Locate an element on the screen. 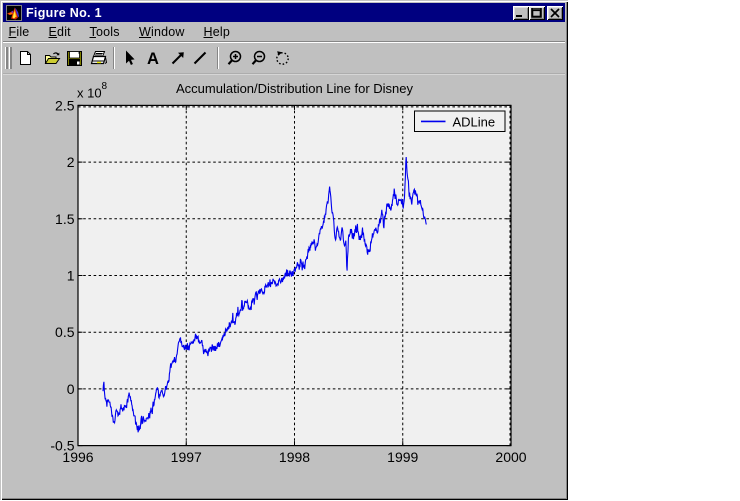  toolbar-divider is located at coordinates (284, 74).